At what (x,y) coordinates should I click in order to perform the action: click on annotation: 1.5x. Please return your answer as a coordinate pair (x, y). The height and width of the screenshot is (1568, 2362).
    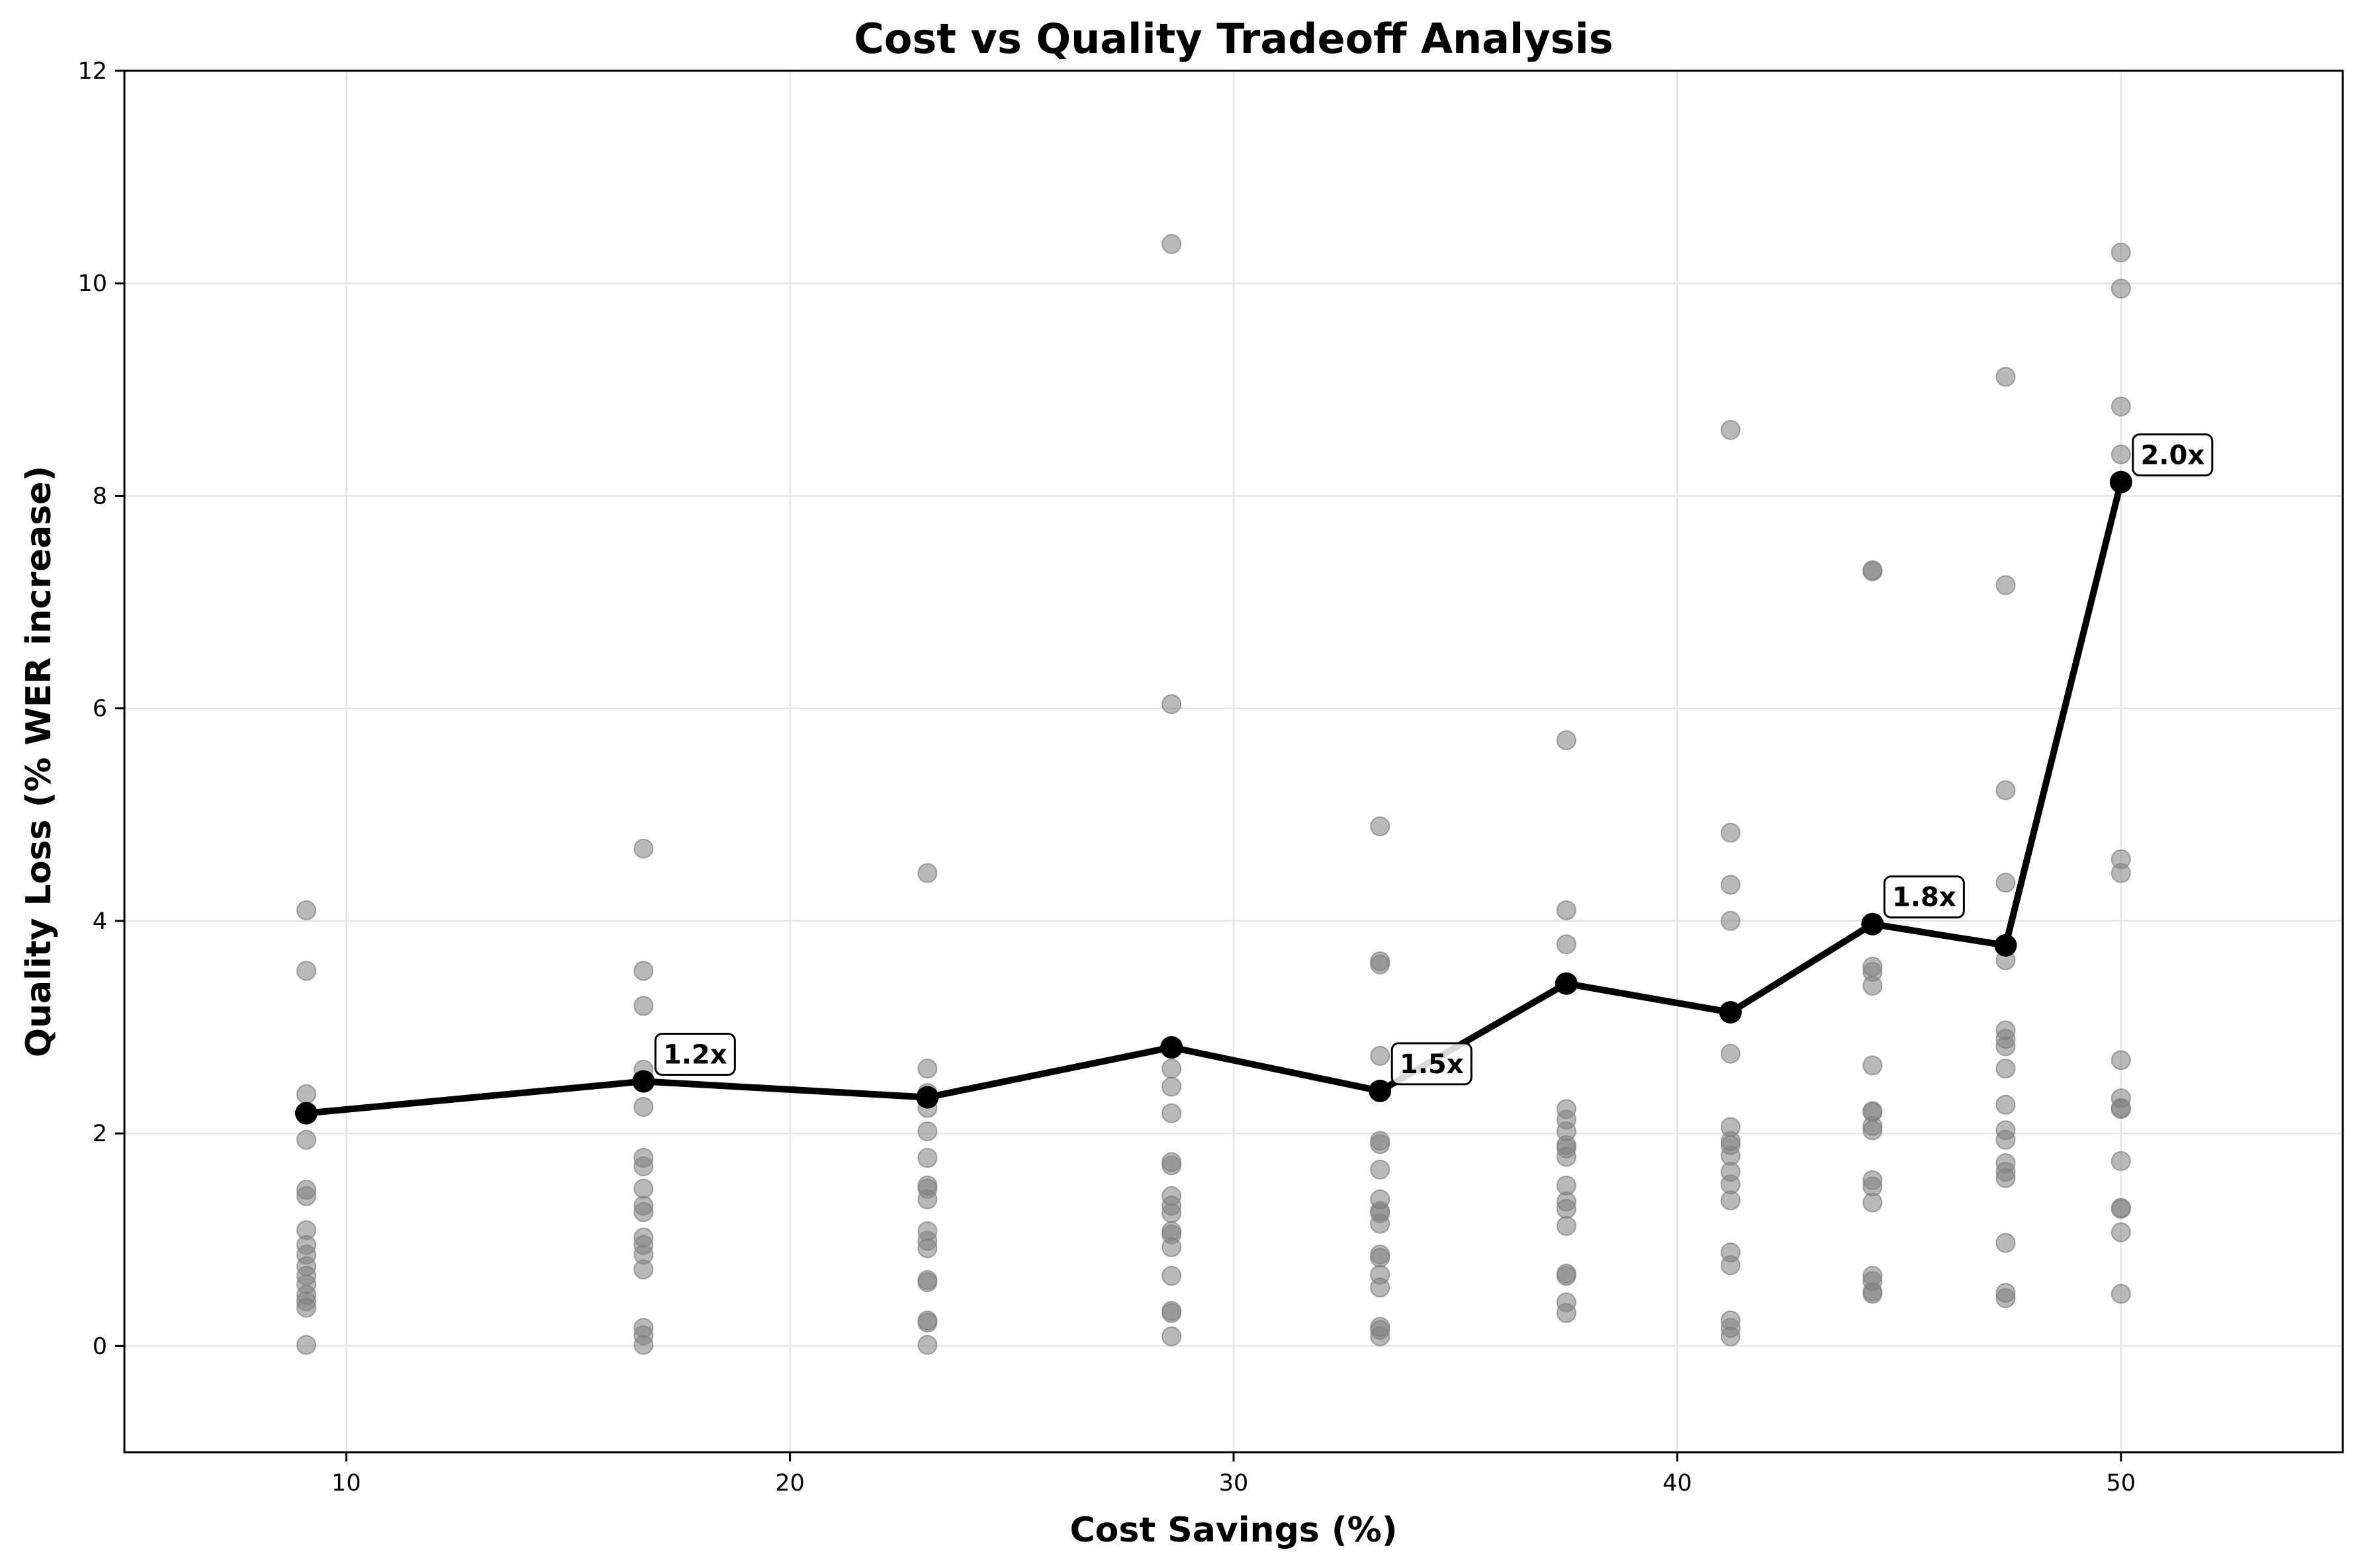
    Looking at the image, I should click on (1431, 1064).